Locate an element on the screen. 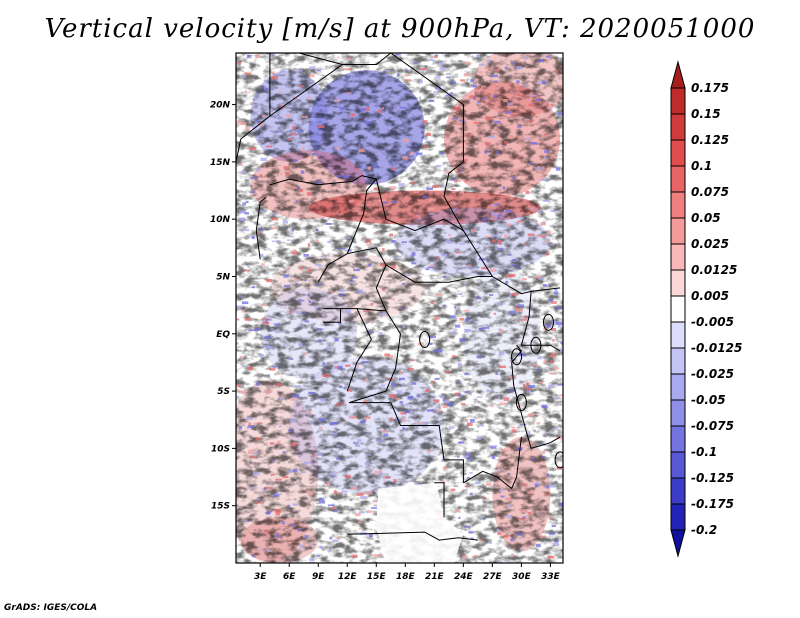  colorbar-label: -0.05 is located at coordinates (708, 400).